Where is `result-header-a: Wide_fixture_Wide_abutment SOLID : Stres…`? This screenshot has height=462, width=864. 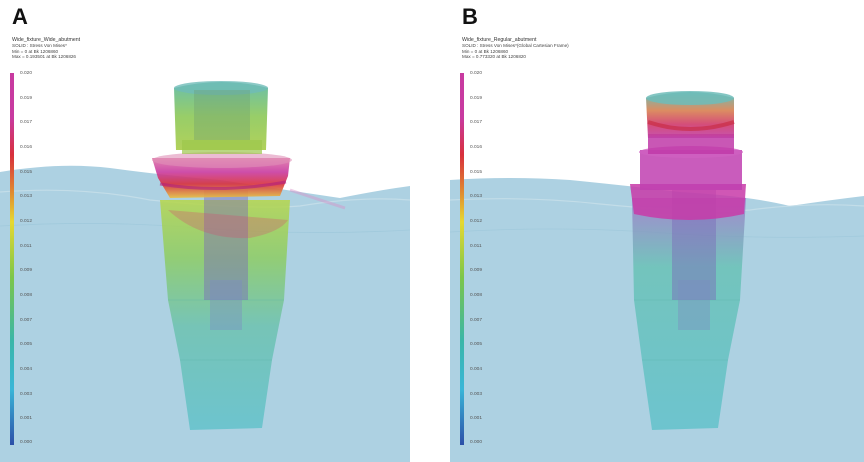 result-header-a: Wide_fixture_Wide_abutment SOLID : Stres… is located at coordinates (46, 48).